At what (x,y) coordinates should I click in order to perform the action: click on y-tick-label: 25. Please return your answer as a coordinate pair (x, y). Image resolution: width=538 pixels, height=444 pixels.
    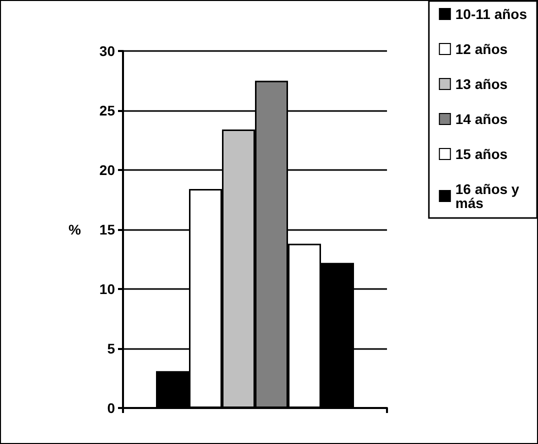
    Looking at the image, I should click on (107, 110).